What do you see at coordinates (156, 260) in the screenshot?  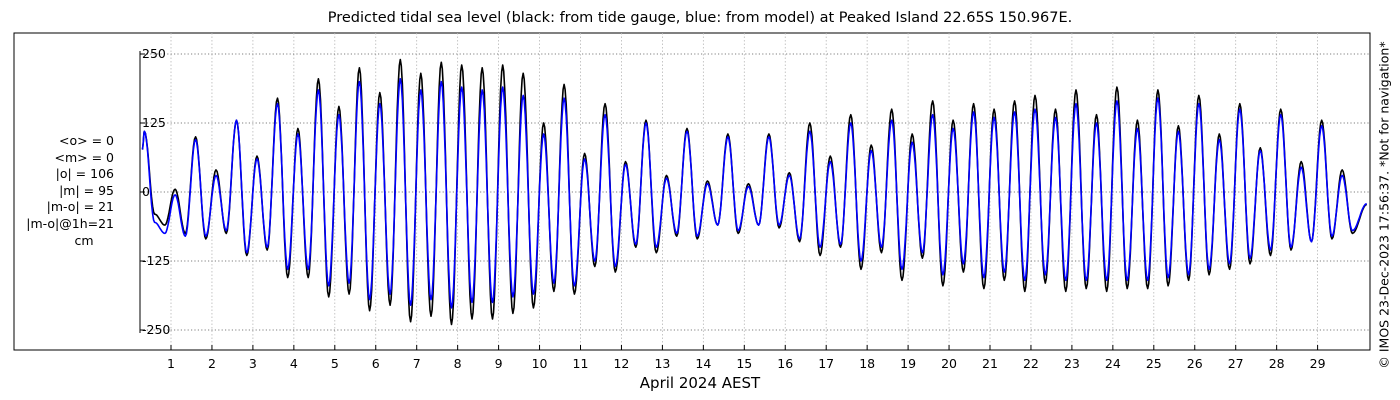 I see `y-tick-label: -125` at bounding box center [156, 260].